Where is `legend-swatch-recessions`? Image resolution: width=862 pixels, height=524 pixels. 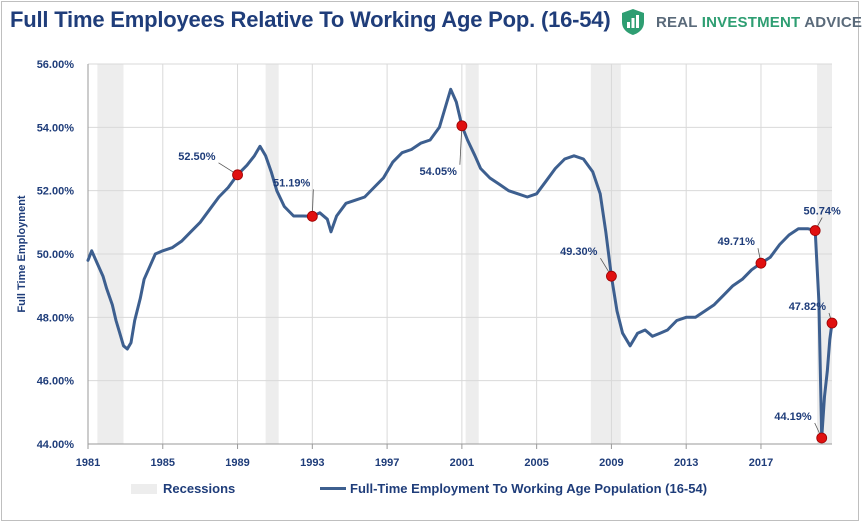
legend-swatch-recessions is located at coordinates (144, 488).